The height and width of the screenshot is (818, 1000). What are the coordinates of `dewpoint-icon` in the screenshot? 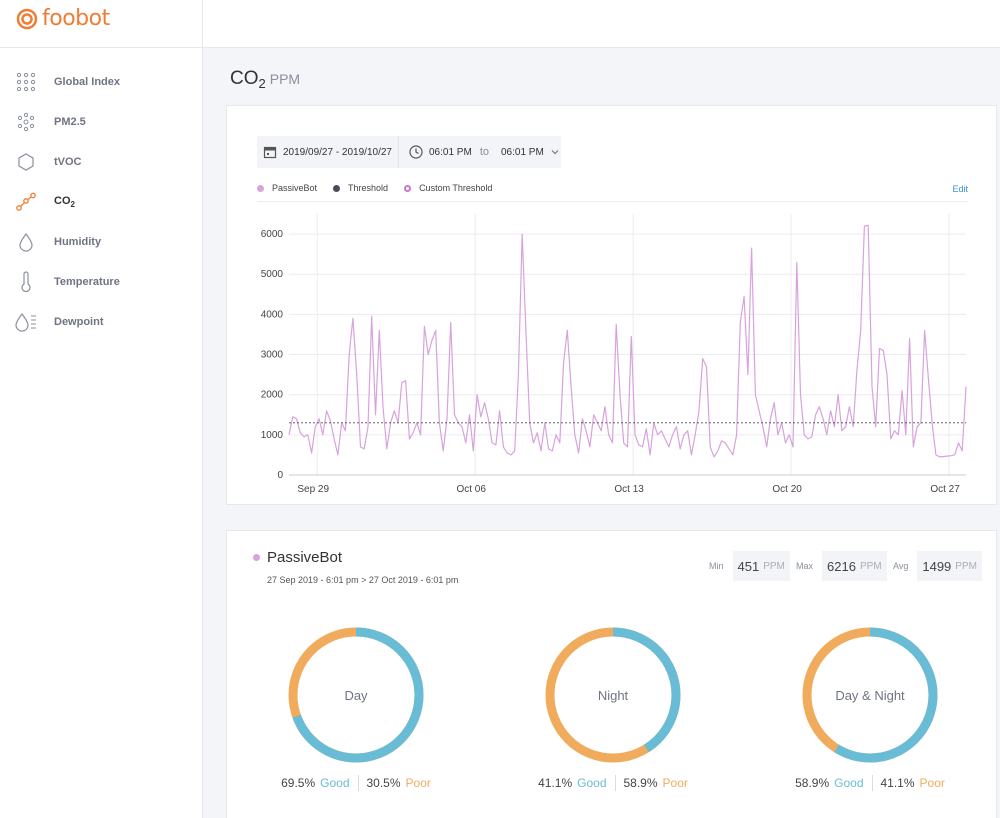 It's located at (26, 322).